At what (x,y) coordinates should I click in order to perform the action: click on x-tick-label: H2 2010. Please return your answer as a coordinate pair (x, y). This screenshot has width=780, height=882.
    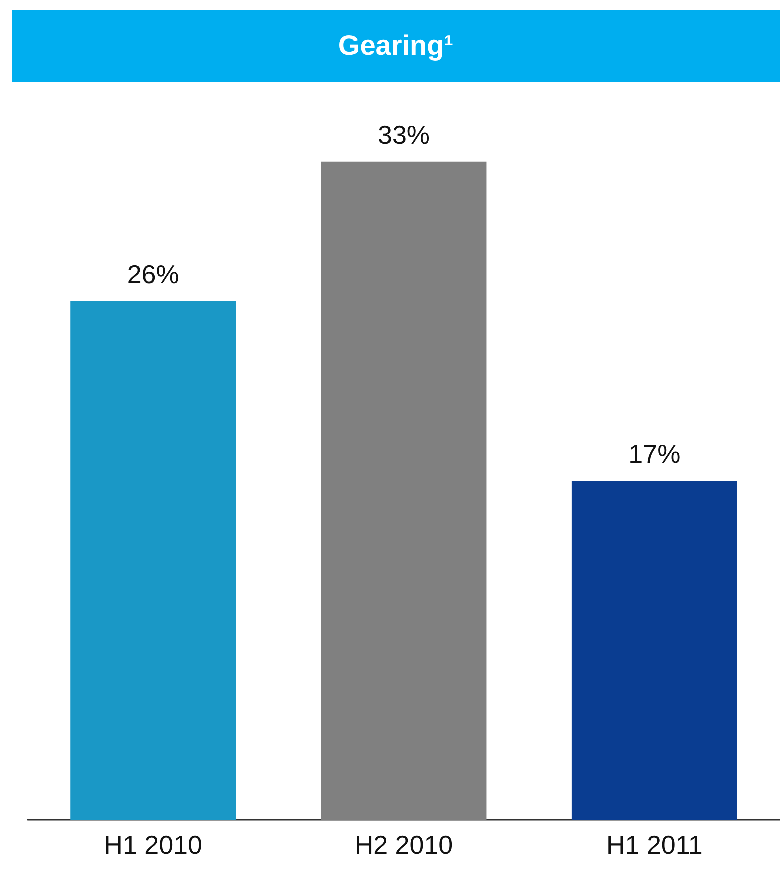
    Looking at the image, I should click on (404, 845).